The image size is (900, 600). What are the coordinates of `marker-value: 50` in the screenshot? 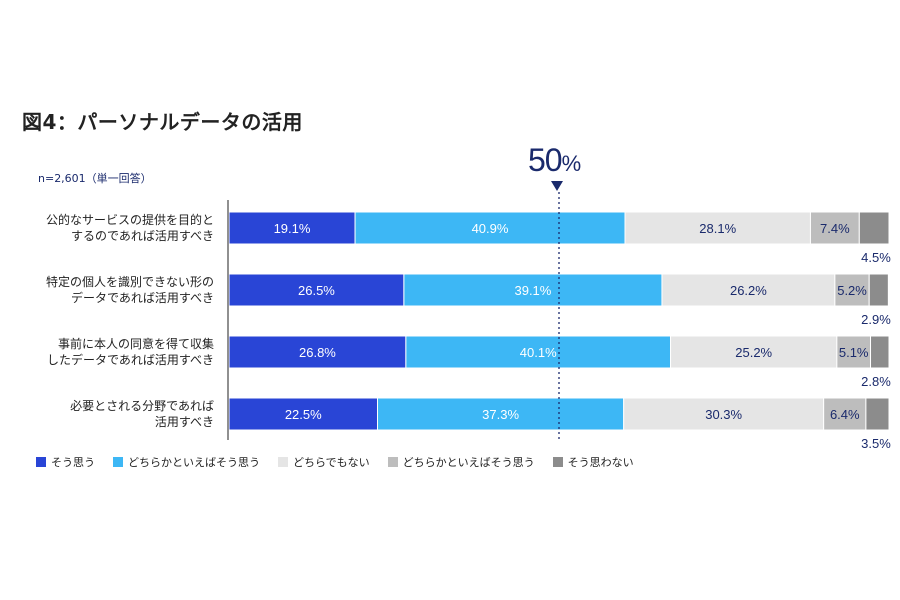 It's located at (545, 160).